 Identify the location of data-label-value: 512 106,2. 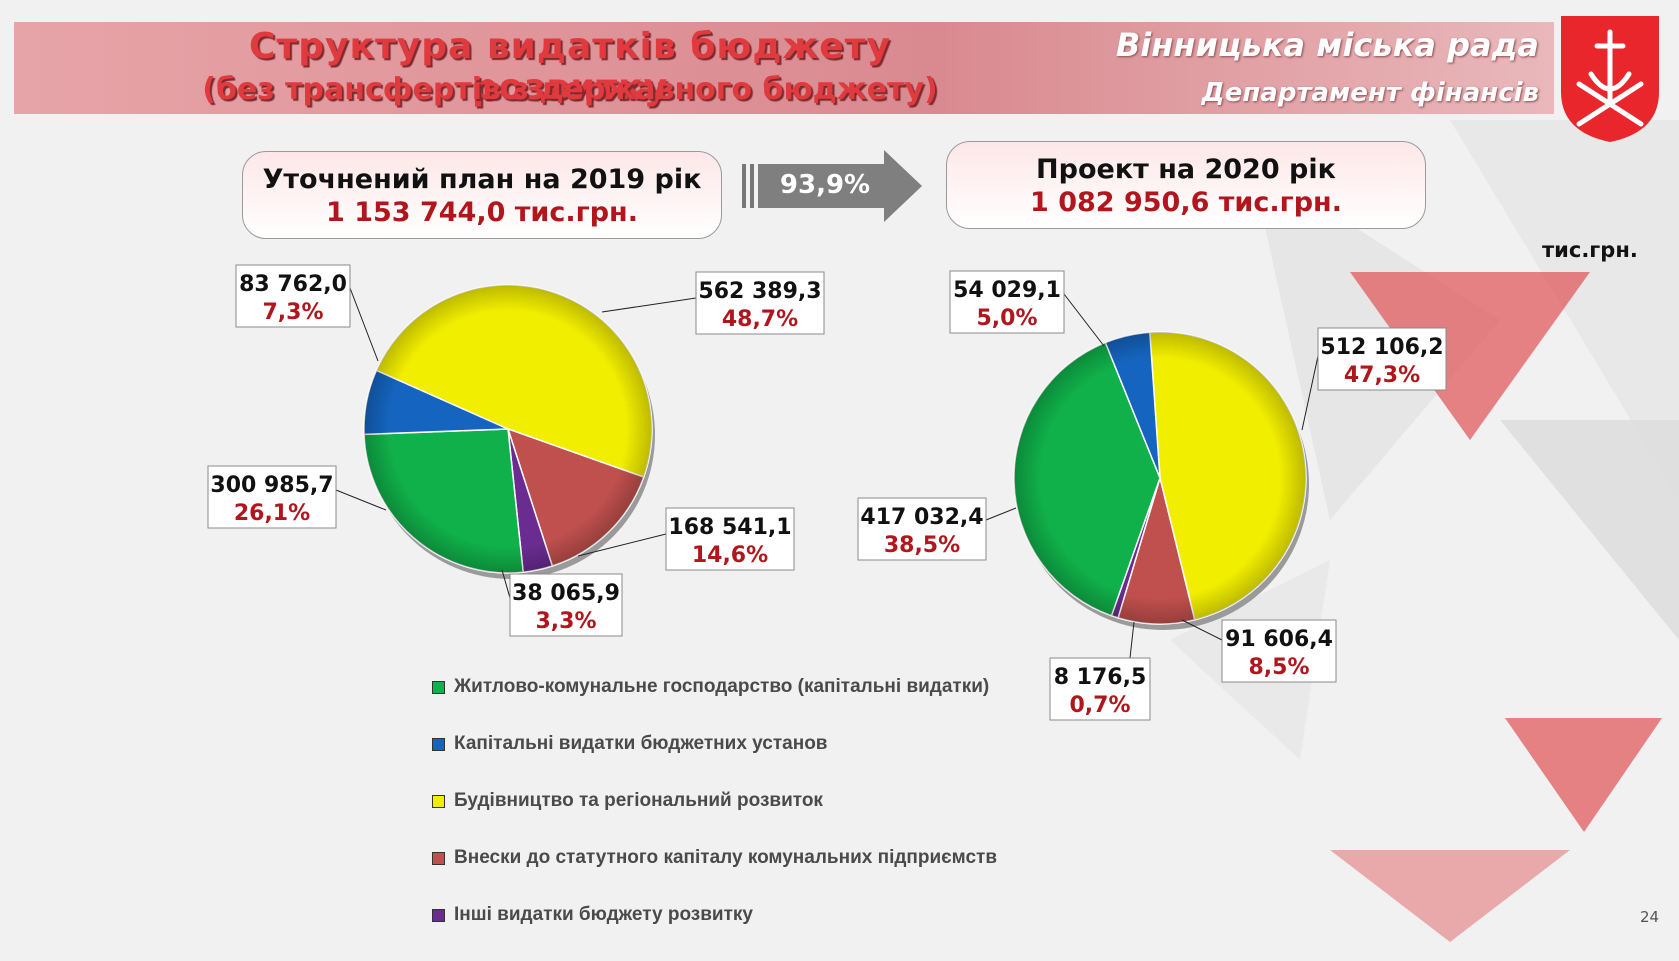
(1381, 347).